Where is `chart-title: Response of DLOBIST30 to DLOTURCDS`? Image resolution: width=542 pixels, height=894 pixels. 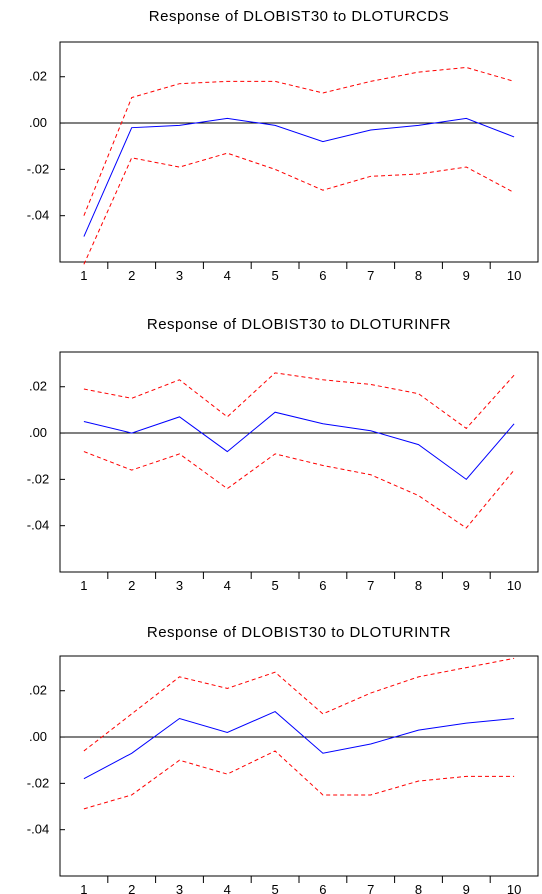 chart-title: Response of DLOBIST30 to DLOTURCDS is located at coordinates (299, 16).